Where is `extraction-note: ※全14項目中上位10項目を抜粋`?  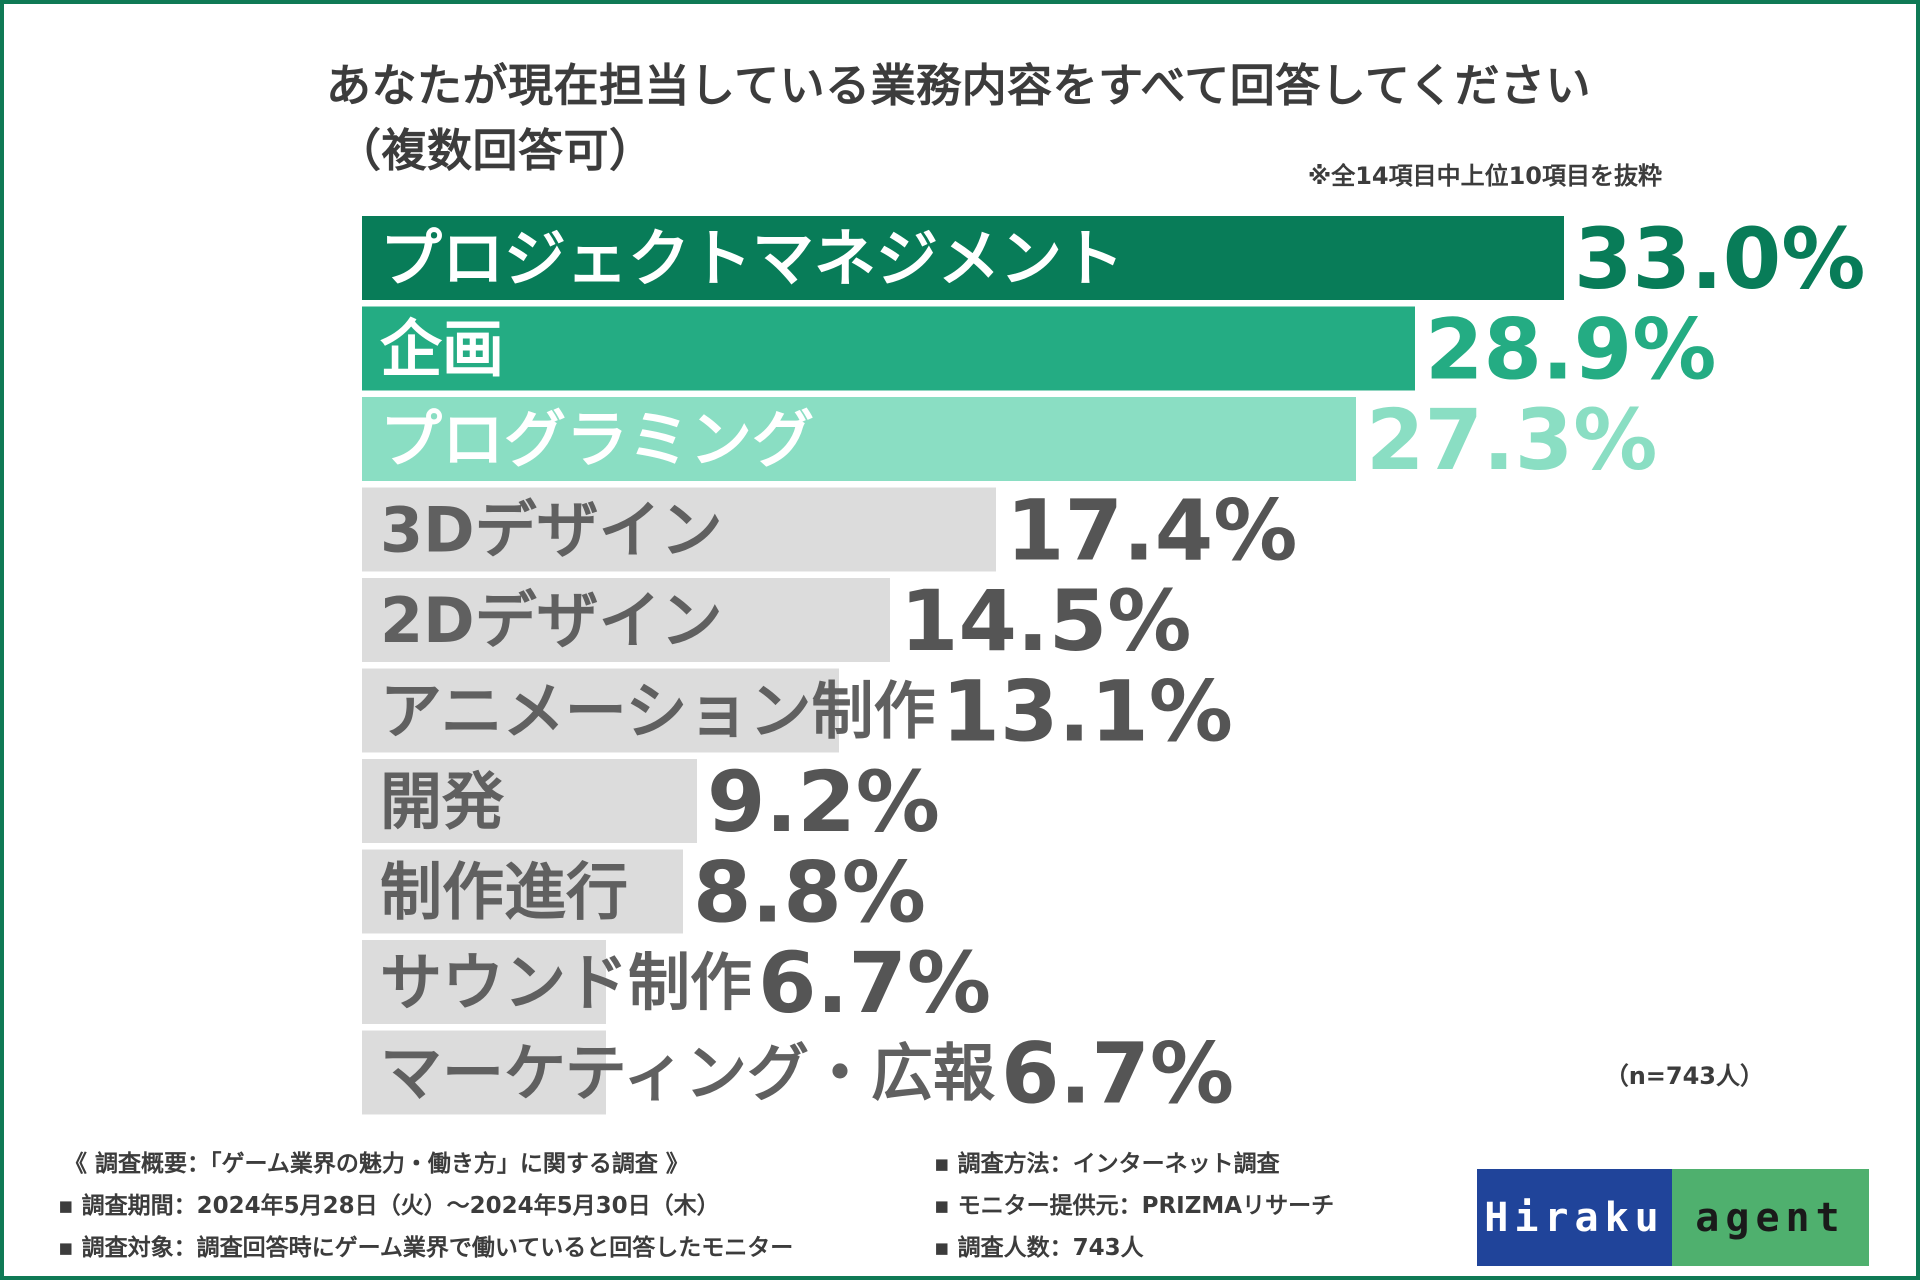 extraction-note: ※全14項目中上位10項目を抜粋 is located at coordinates (1484, 176).